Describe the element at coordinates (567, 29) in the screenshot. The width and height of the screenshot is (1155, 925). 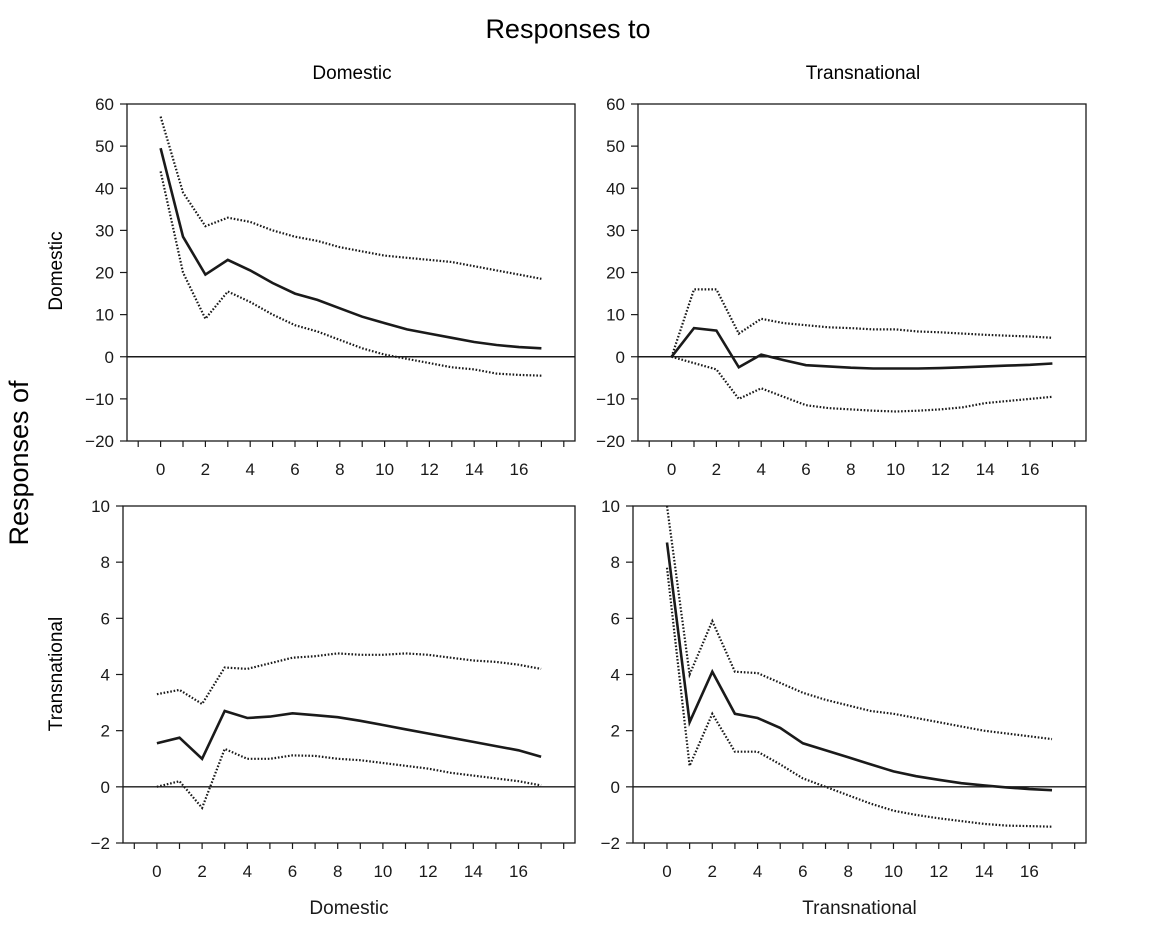
I see `figure-title: Responses to` at that location.